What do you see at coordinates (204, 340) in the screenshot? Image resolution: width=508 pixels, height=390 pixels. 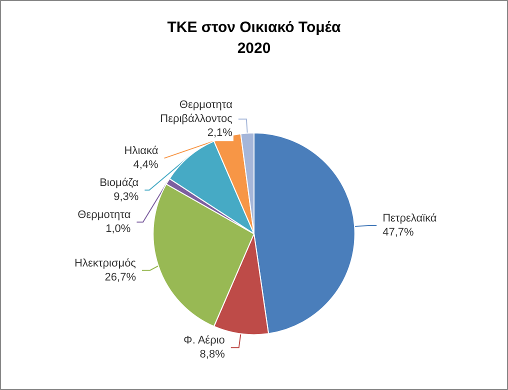 I see `slice-label: Φ. Αέριο` at bounding box center [204, 340].